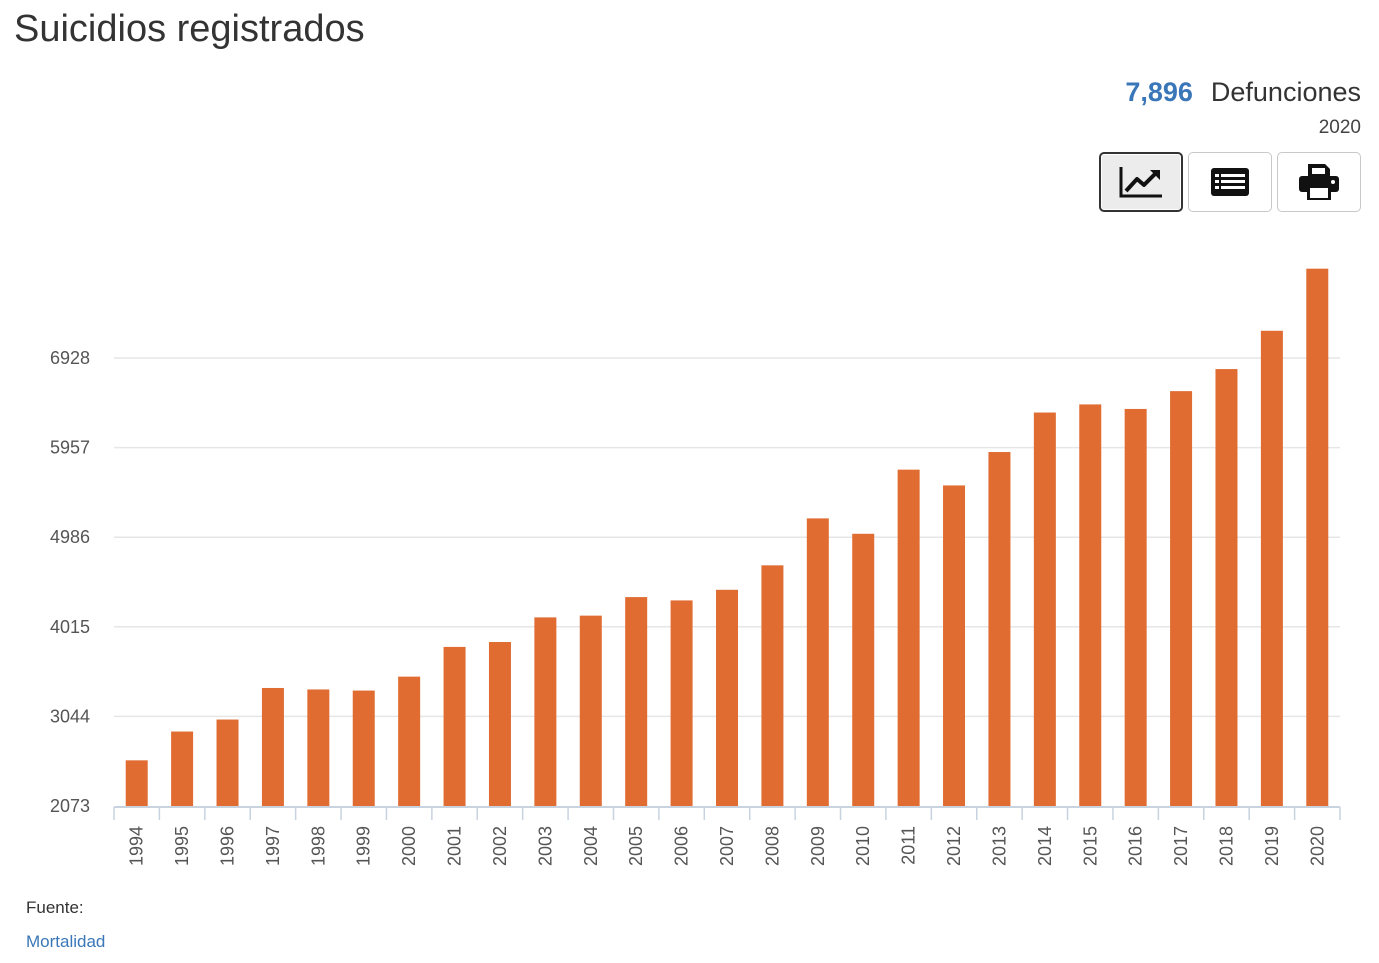  I want to click on x-tick-label: 2010, so click(863, 846).